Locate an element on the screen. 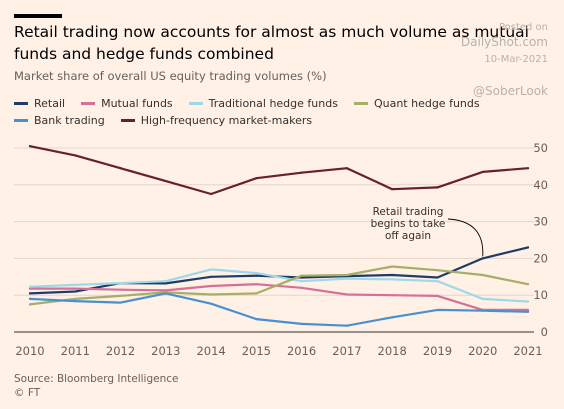 The height and width of the screenshot is (409, 564). annotation-text: off again is located at coordinates (408, 236).